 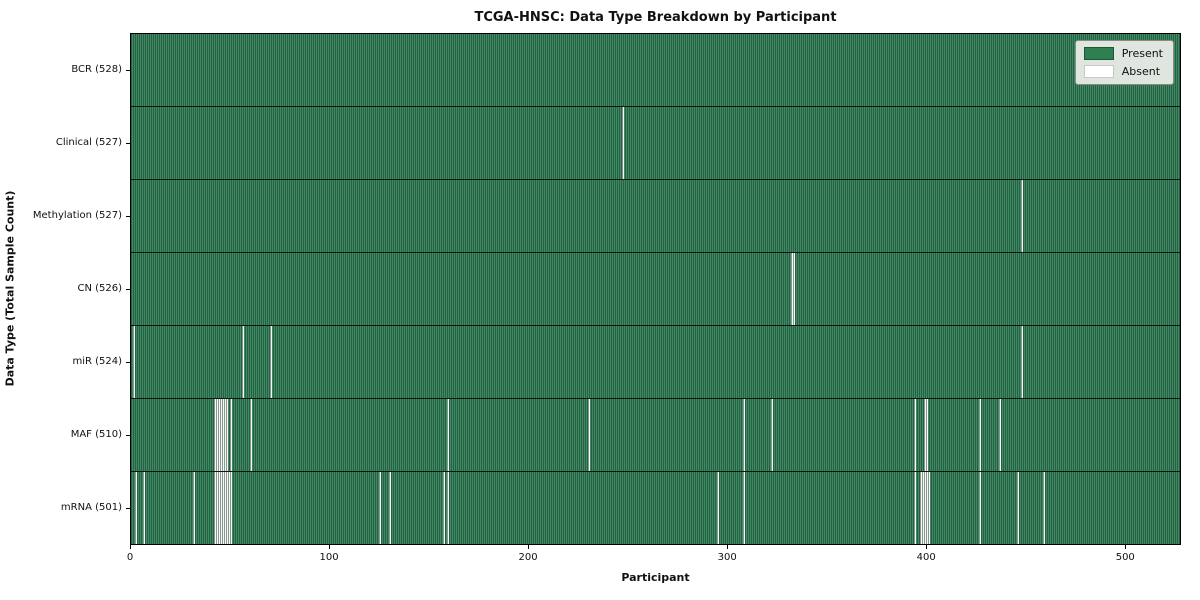 What do you see at coordinates (1124, 62) in the screenshot?
I see `legend: Present Absent` at bounding box center [1124, 62].